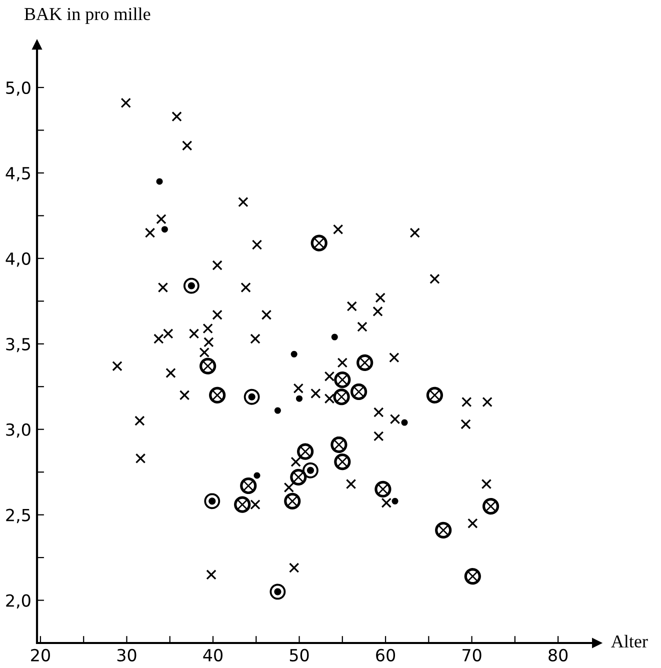 The height and width of the screenshot is (668, 661). What do you see at coordinates (87, 15) in the screenshot?
I see `y-axis-title: BAK in pro mille` at bounding box center [87, 15].